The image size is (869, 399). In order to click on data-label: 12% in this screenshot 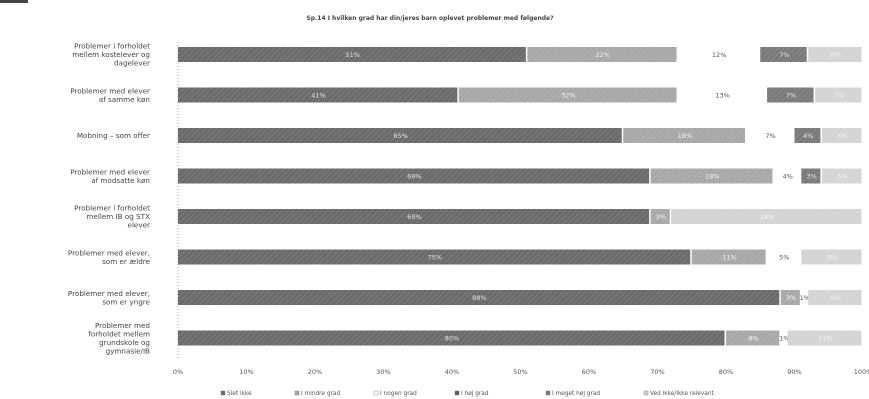, I will do `click(719, 55)`.